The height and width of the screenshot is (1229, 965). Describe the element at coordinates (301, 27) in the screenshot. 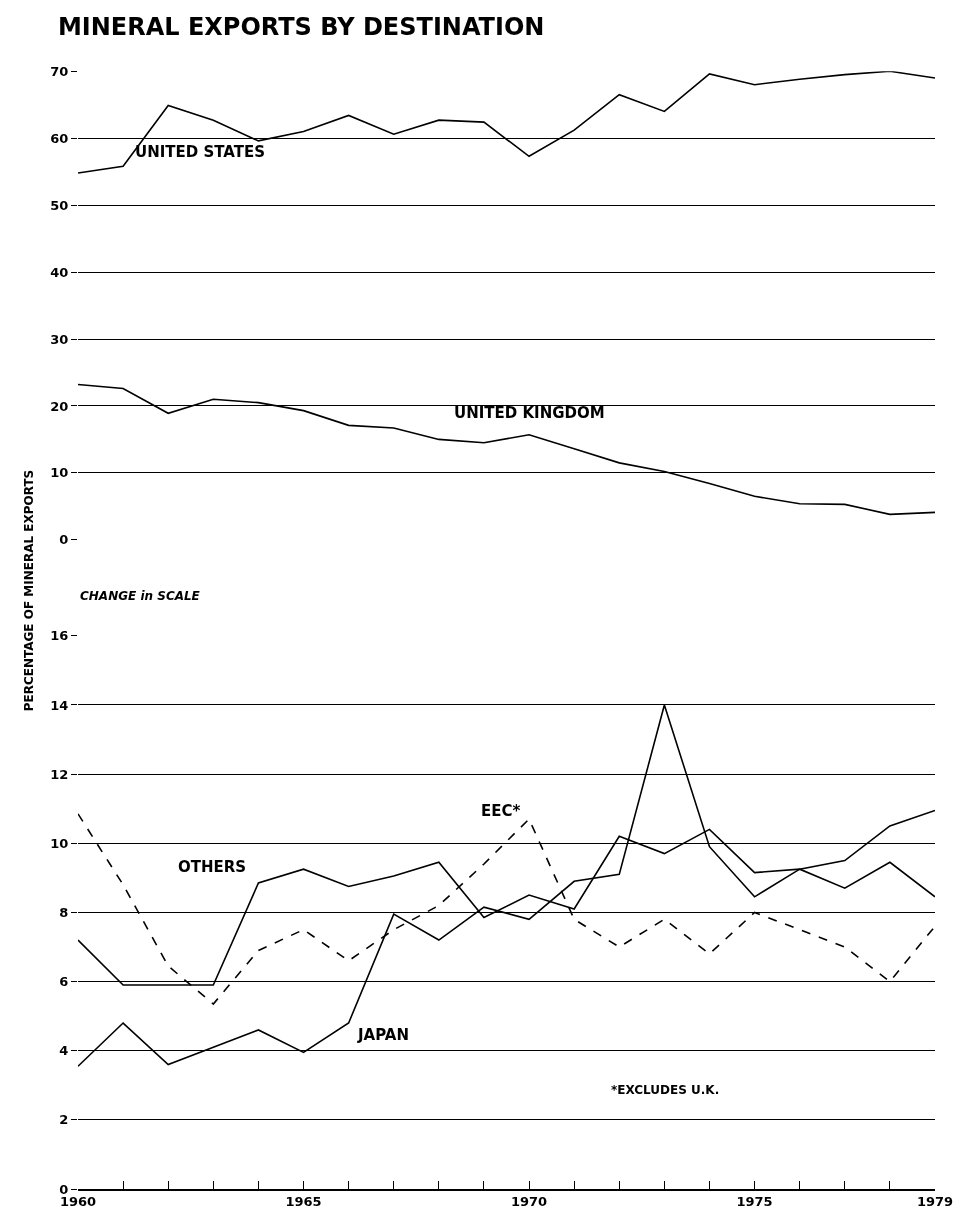

I see `chart-title: MINERAL EXPORTS BY DESTINATION` at that location.